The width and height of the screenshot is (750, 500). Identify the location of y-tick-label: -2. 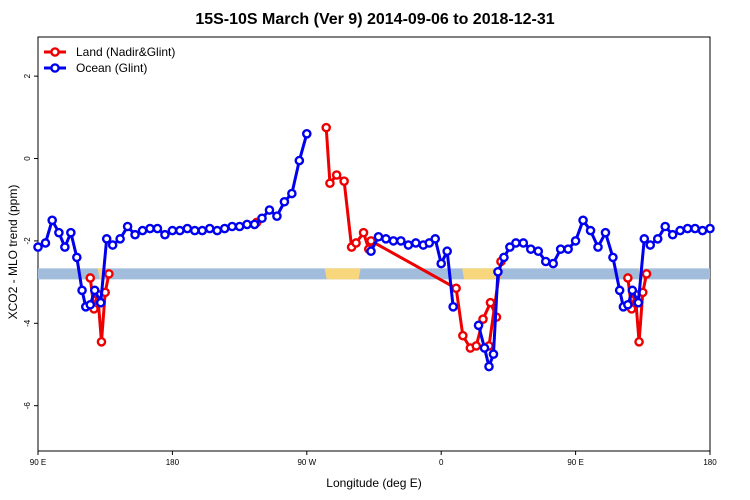
(27, 241).